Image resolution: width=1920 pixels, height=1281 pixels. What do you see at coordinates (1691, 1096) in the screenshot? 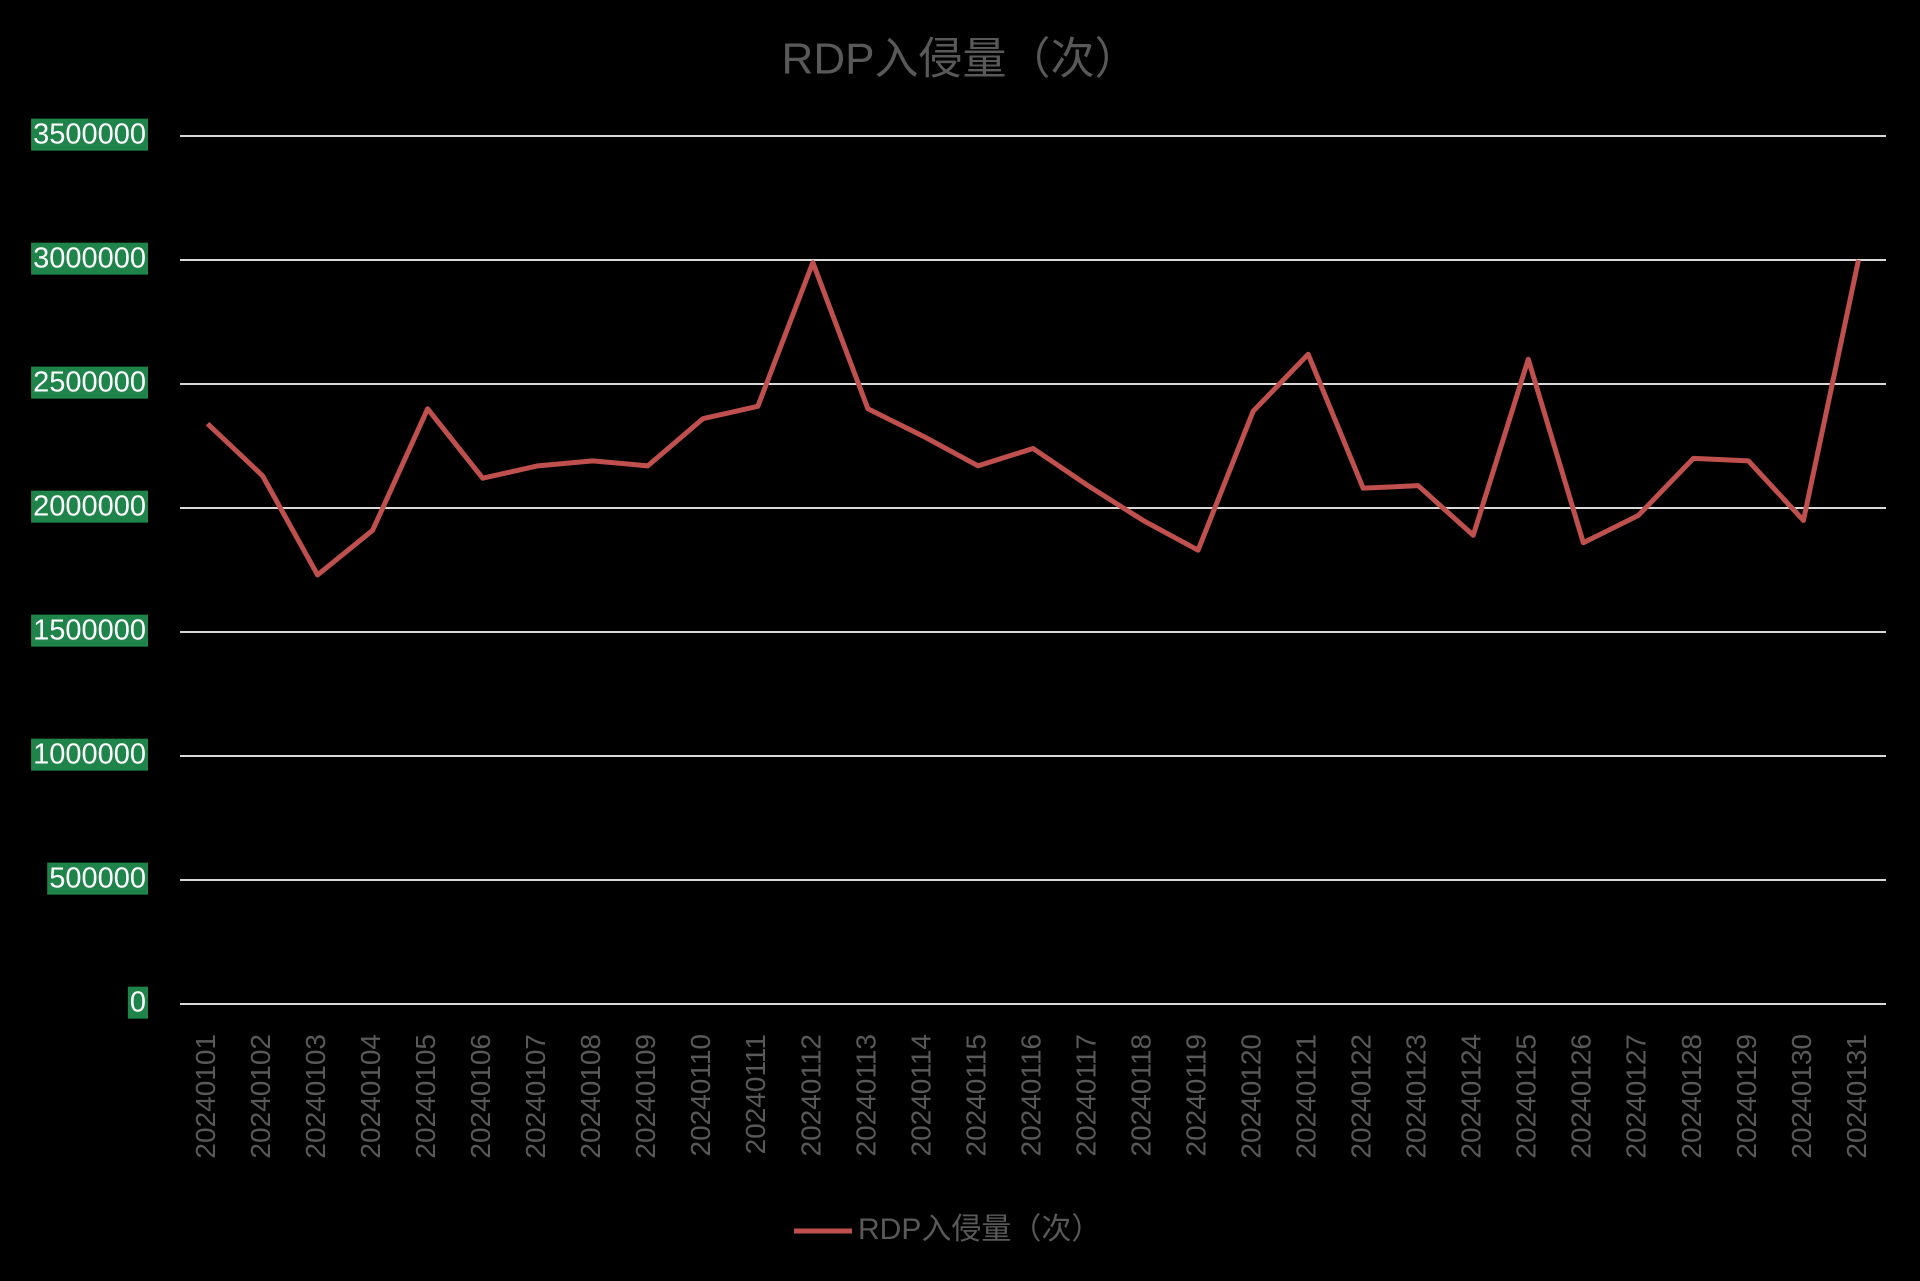
I see `x-tick-label: 20240128` at bounding box center [1691, 1096].